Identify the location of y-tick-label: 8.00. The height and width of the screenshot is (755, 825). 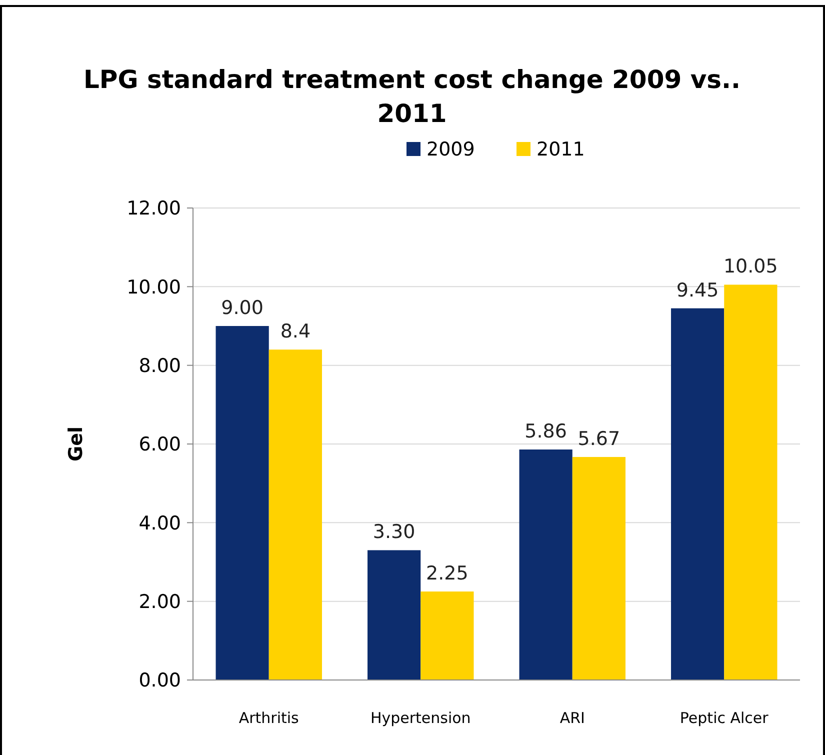
(159, 365).